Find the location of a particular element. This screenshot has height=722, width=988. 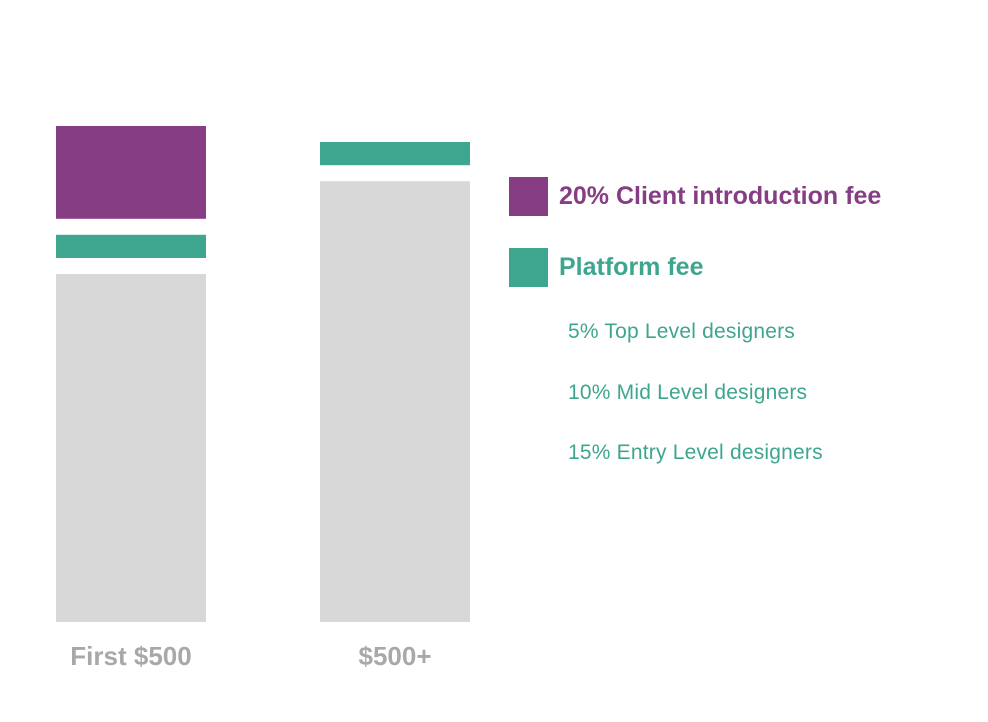

legend-swatch-platform-fee is located at coordinates (528, 267).